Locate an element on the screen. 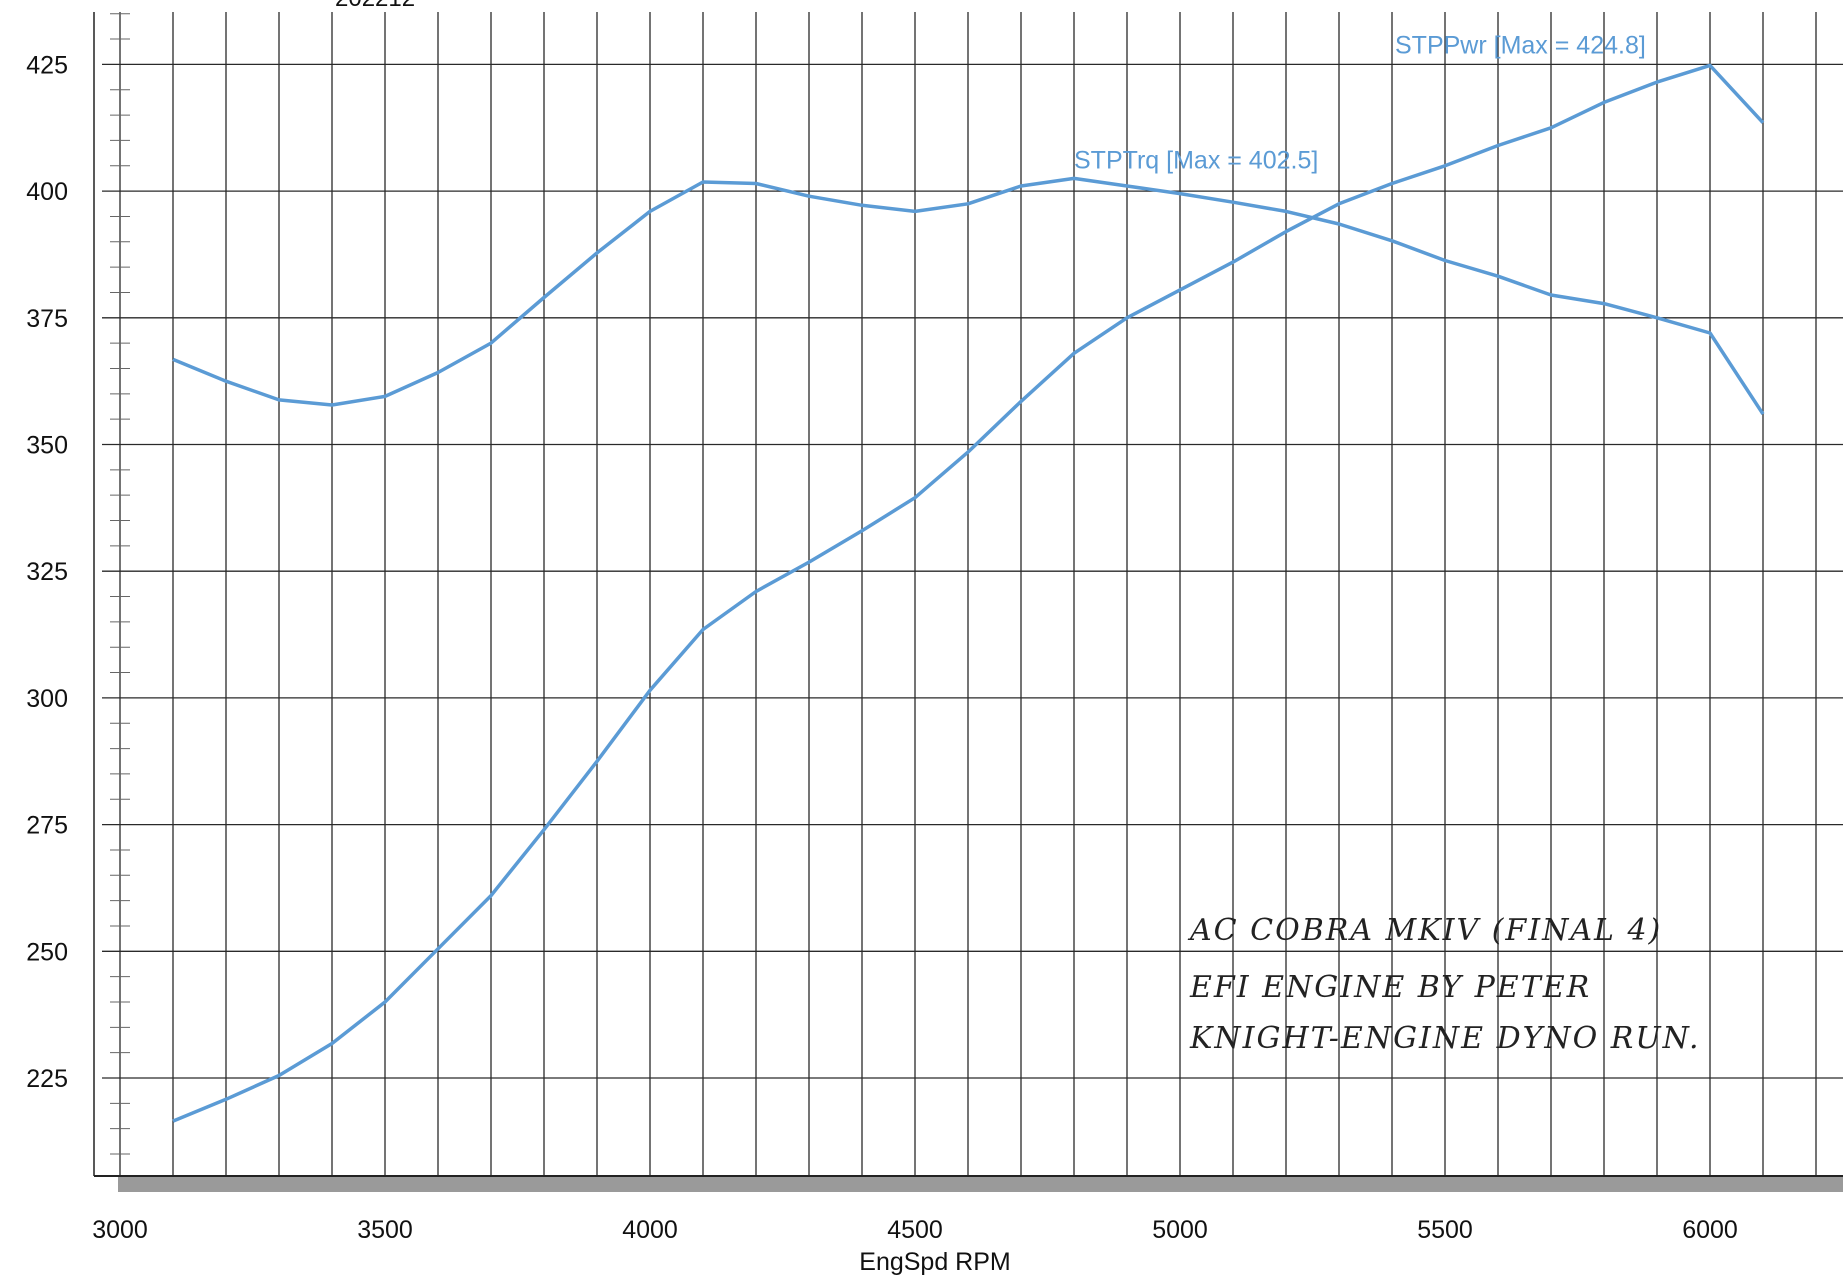 This screenshot has width=1843, height=1279. y-tick-label: 300 is located at coordinates (47, 699).